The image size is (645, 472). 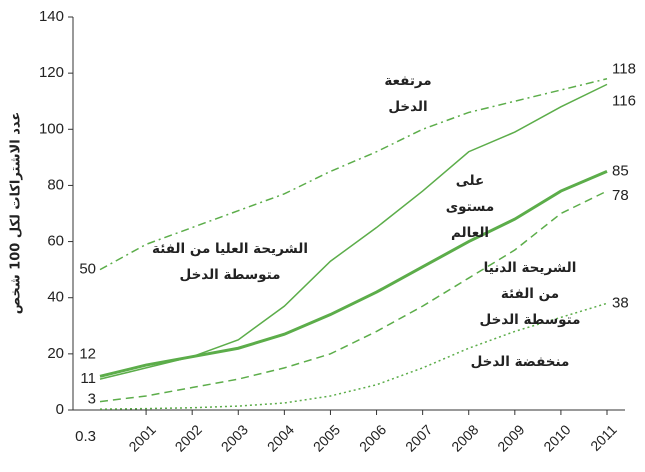 What do you see at coordinates (92, 399) in the screenshot?
I see `start-value-label: 3` at bounding box center [92, 399].